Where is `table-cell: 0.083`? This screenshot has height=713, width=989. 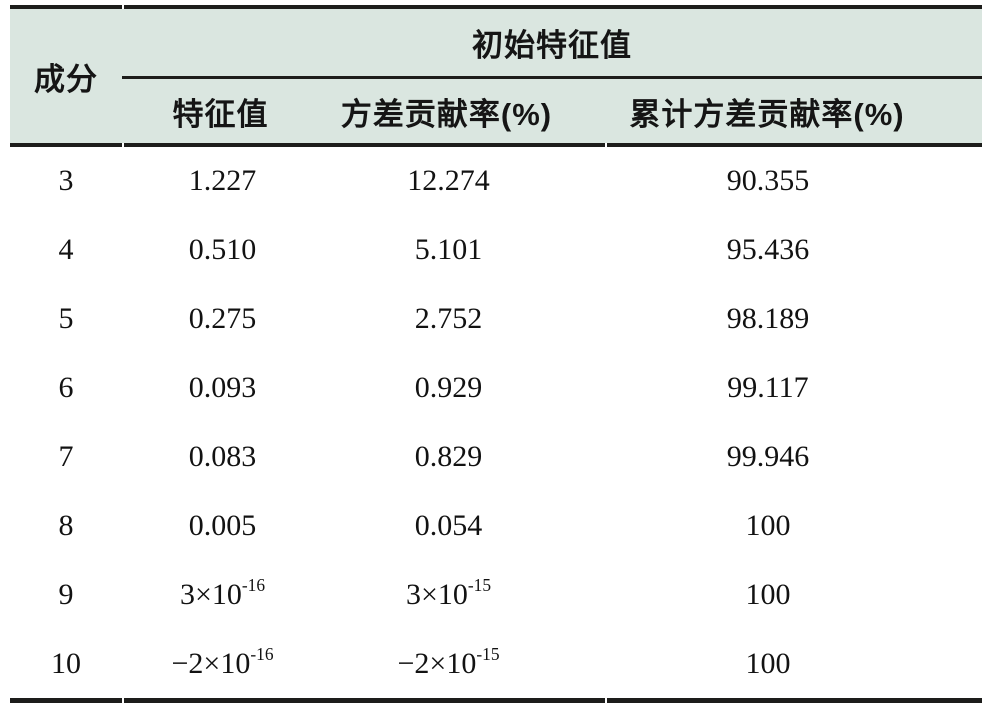
table-cell: 0.083 is located at coordinates (222, 456).